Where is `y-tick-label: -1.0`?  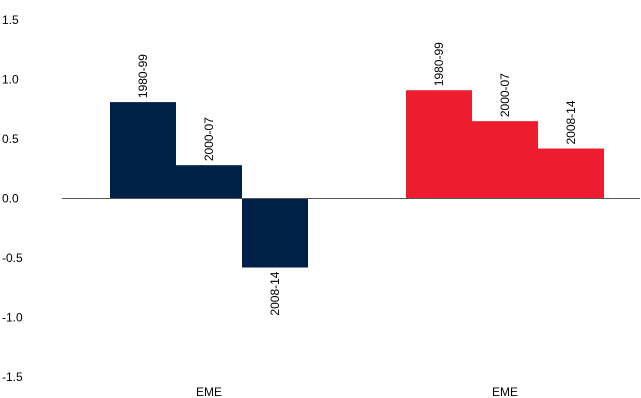 y-tick-label: -1.0 is located at coordinates (12, 318).